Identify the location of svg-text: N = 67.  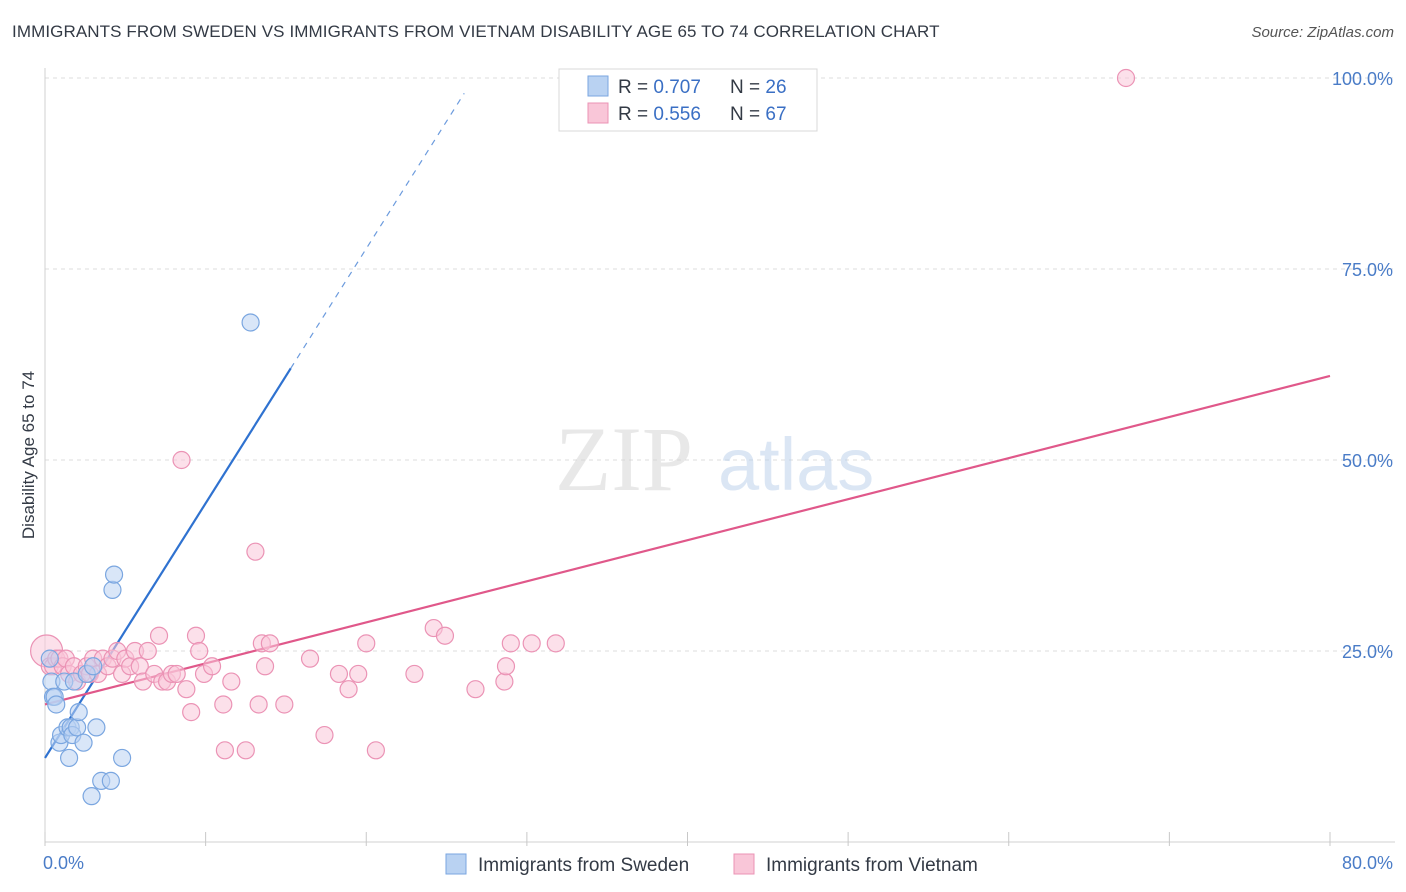
(758, 114).